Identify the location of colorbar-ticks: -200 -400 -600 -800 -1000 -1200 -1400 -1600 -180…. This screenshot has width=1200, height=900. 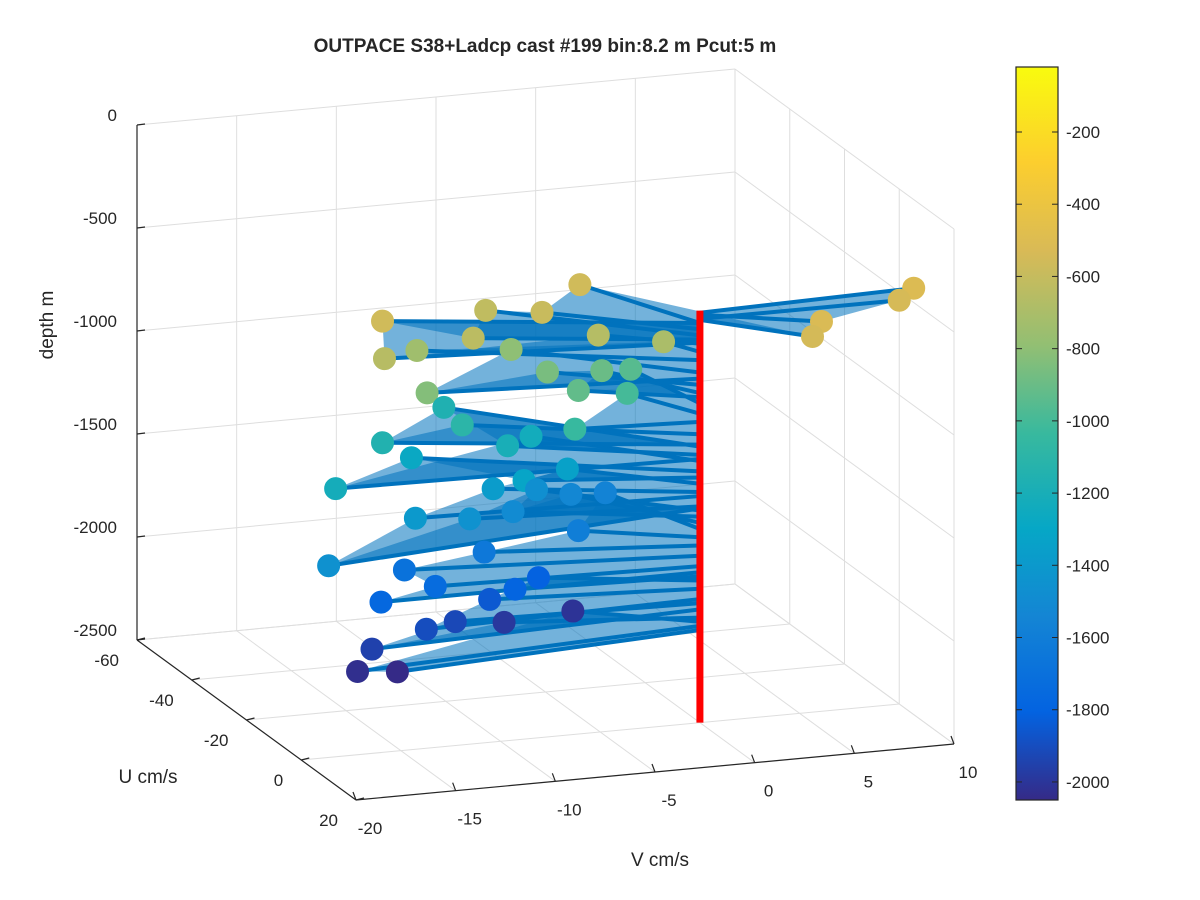
(1062, 457).